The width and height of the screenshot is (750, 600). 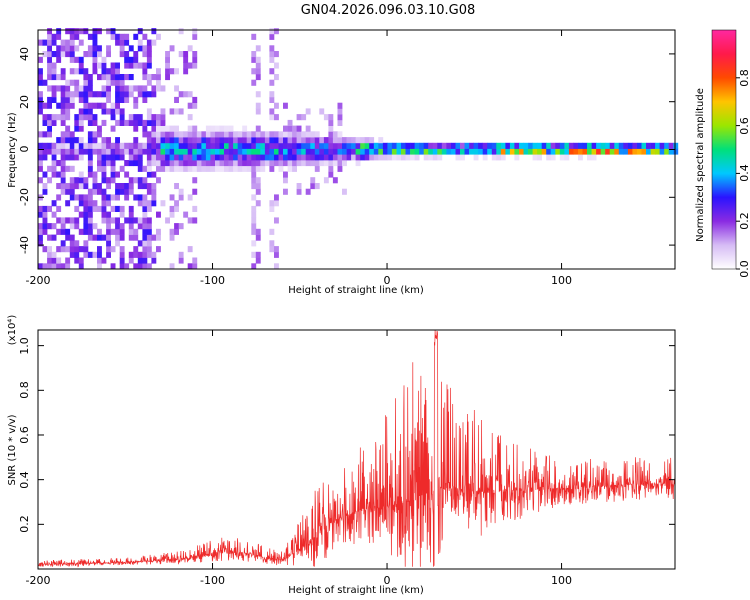 I want to click on snr-ytick-label: 0.2, so click(x=24, y=524).